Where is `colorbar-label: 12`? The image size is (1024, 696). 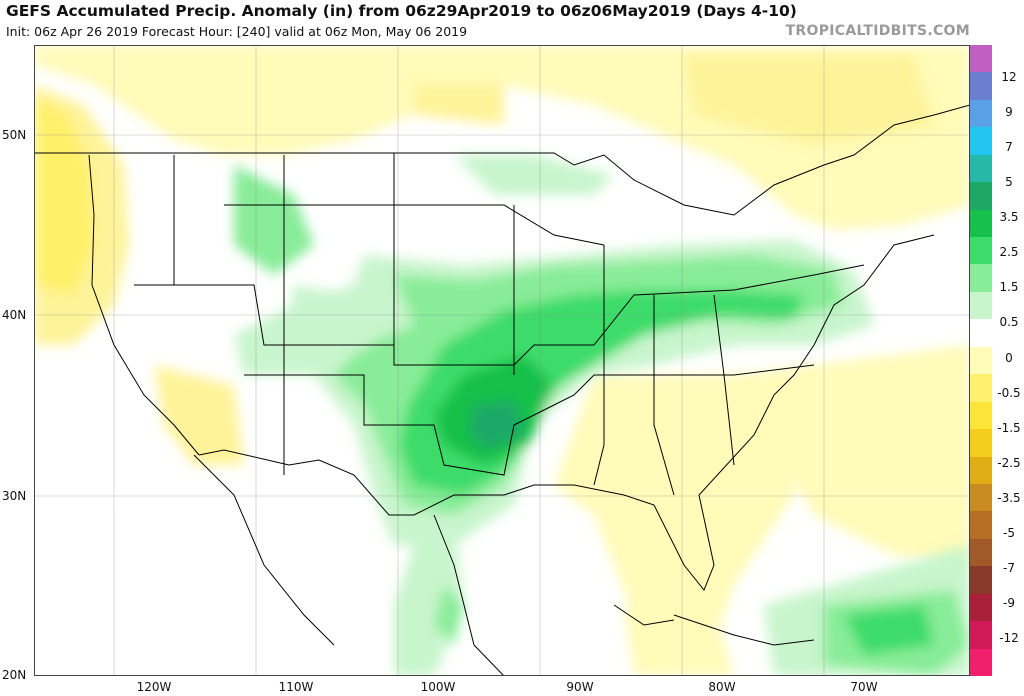
colorbar-label: 12 is located at coordinates (1009, 77).